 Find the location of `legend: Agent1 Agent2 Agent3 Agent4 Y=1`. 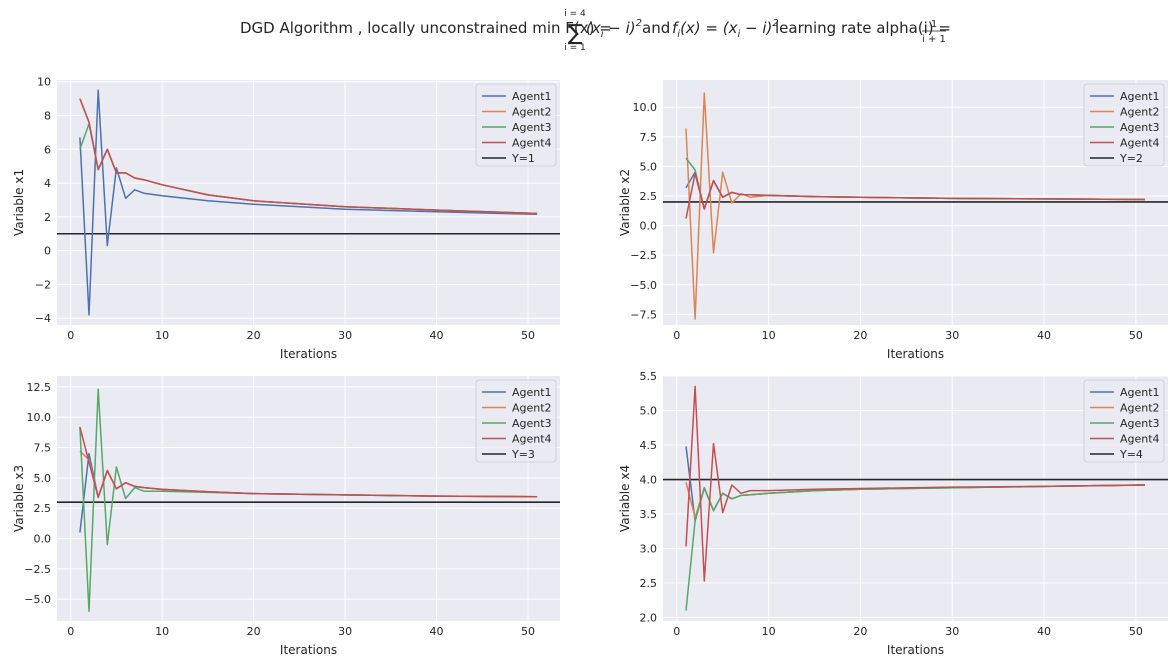

legend: Agent1 Agent2 Agent3 Agent4 Y=1 is located at coordinates (516, 125).